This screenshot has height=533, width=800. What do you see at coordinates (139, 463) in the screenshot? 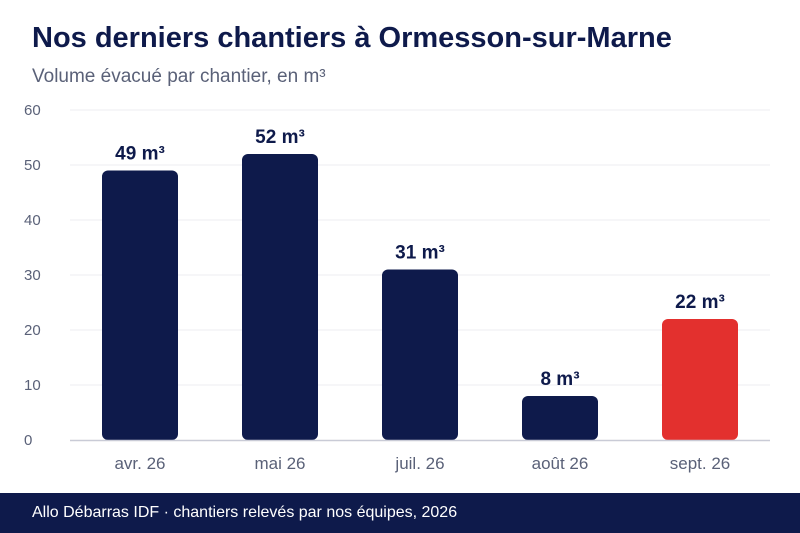
I see `x-tick-label: avr. 26` at bounding box center [139, 463].